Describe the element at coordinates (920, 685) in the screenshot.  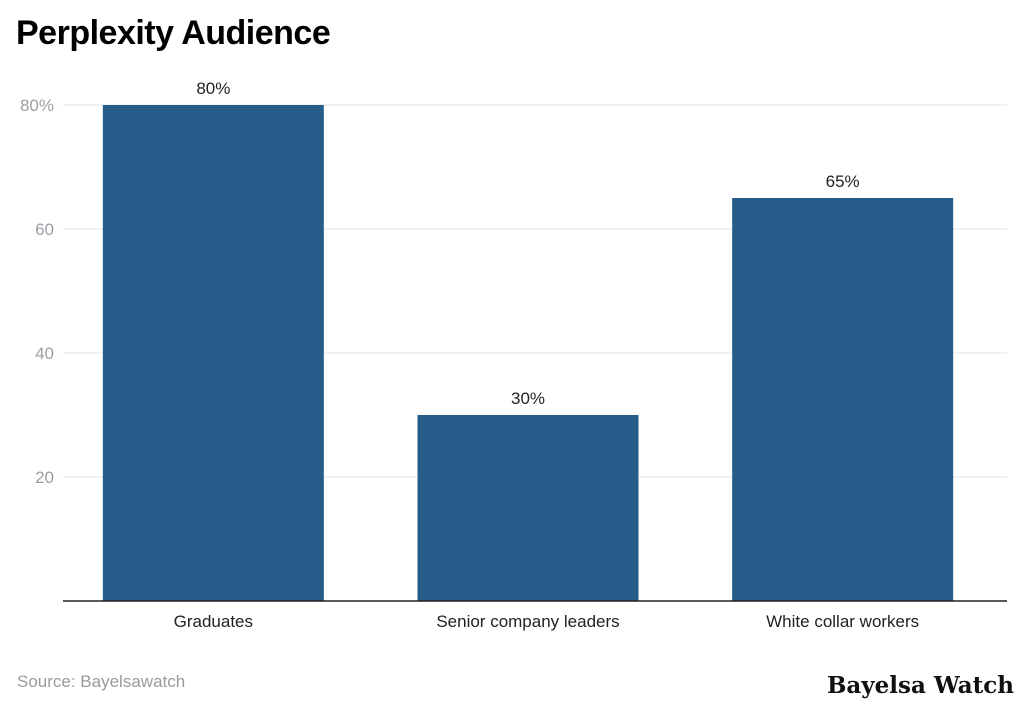
I see `brand-logo: Bayelsa Watch` at that location.